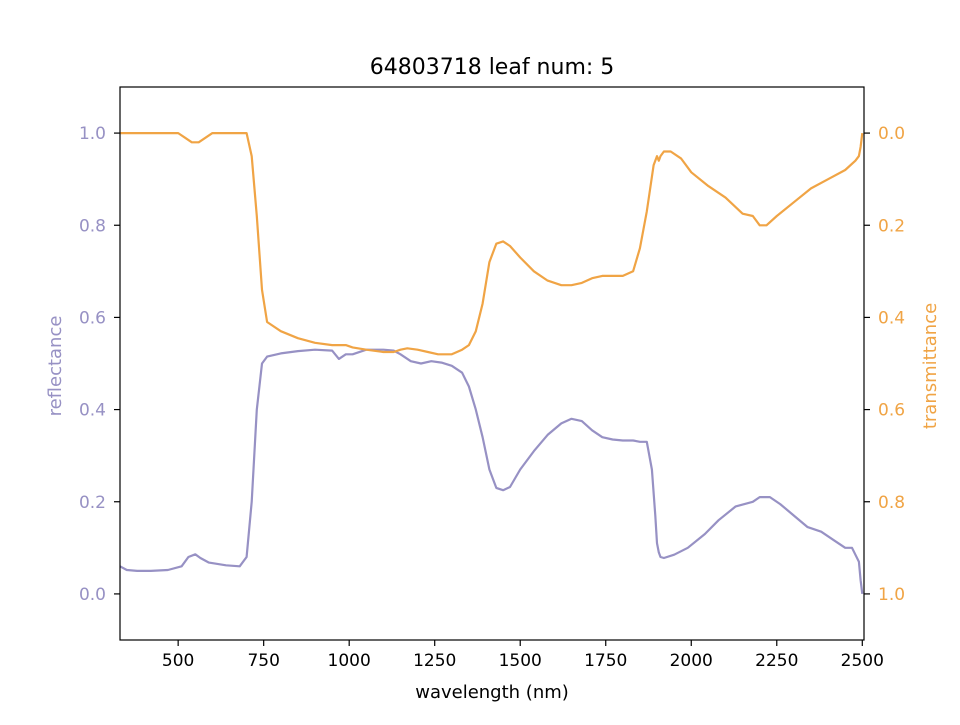 This screenshot has height=725, width=960. I want to click on y-tick-label-left: 0.2, so click(92, 503).